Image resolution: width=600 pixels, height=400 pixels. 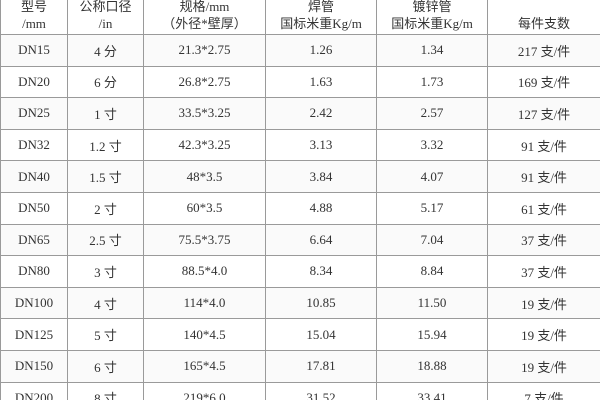 What do you see at coordinates (321, 113) in the screenshot?
I see `table-cell: 2.42` at bounding box center [321, 113].